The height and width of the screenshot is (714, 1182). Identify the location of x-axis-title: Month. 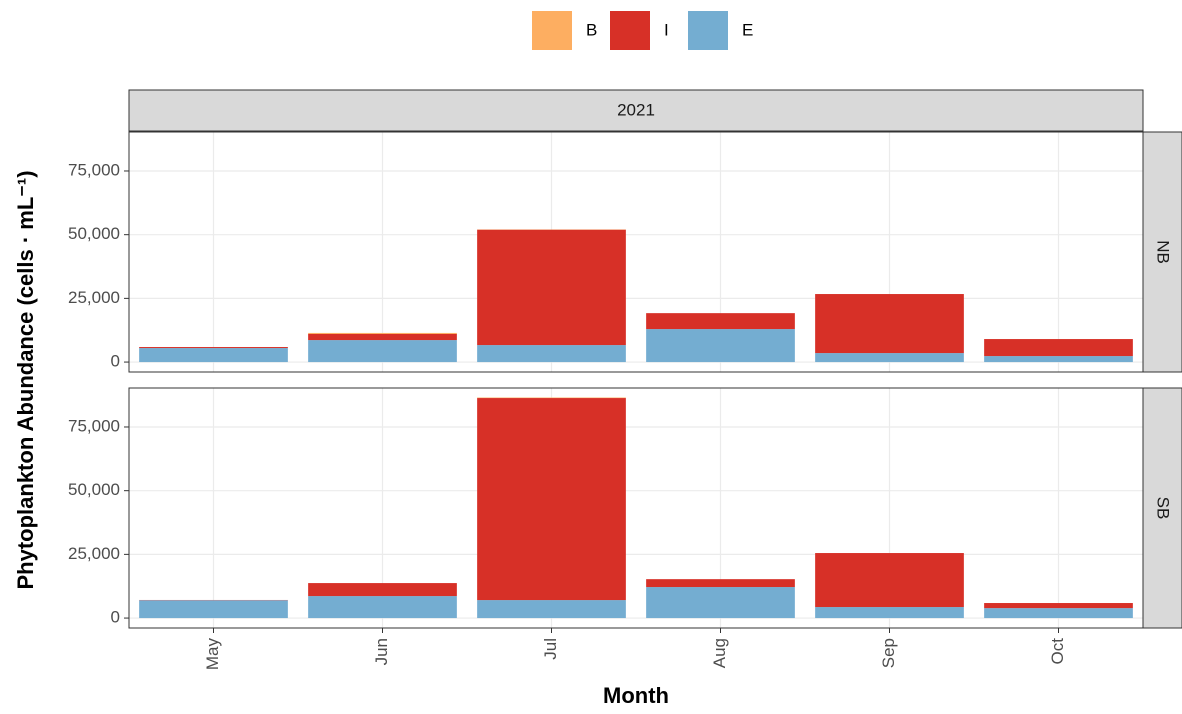
(636, 695).